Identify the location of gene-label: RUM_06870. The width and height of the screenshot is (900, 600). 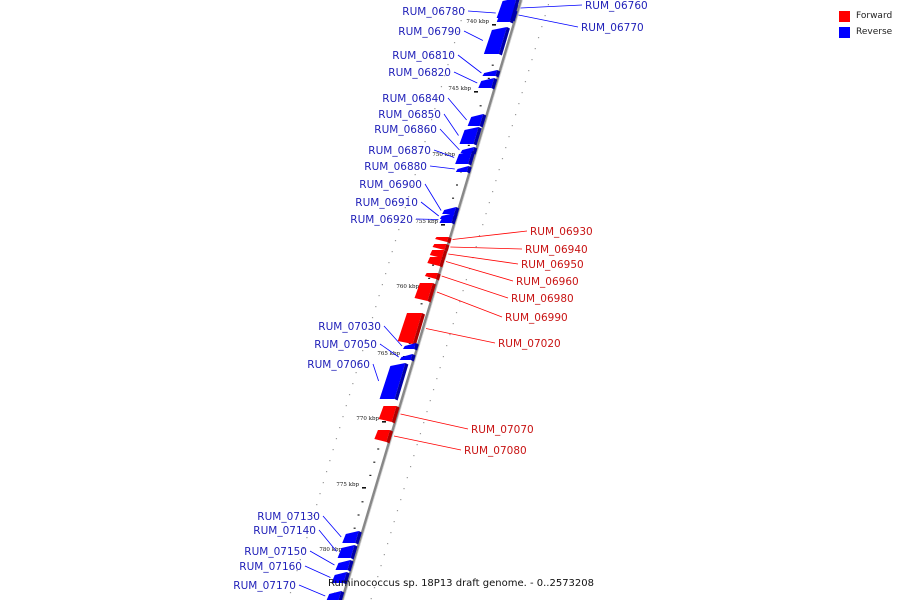
(399, 151).